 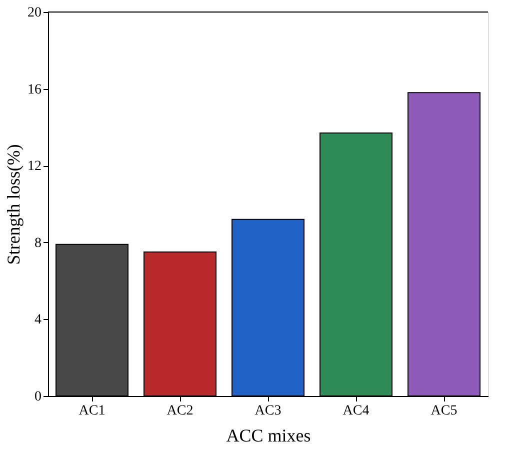 What do you see at coordinates (92, 411) in the screenshot?
I see `x-tick-label: AC1` at bounding box center [92, 411].